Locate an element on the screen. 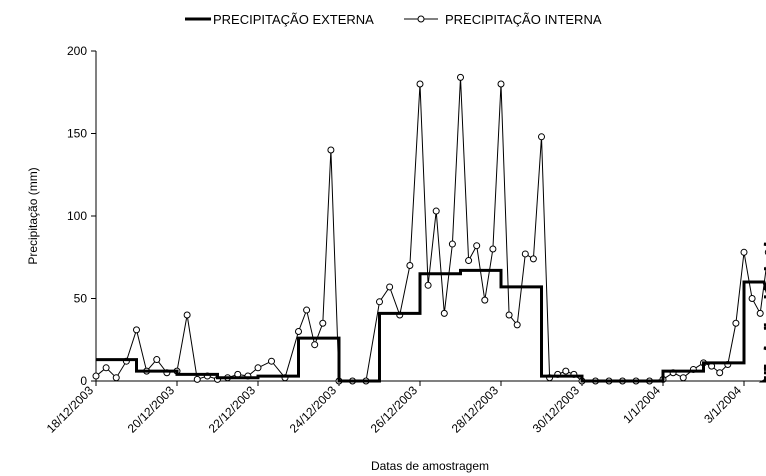 Image resolution: width=766 pixels, height=476 pixels. x-tick-label: 18/12/2003 is located at coordinates (70, 409).